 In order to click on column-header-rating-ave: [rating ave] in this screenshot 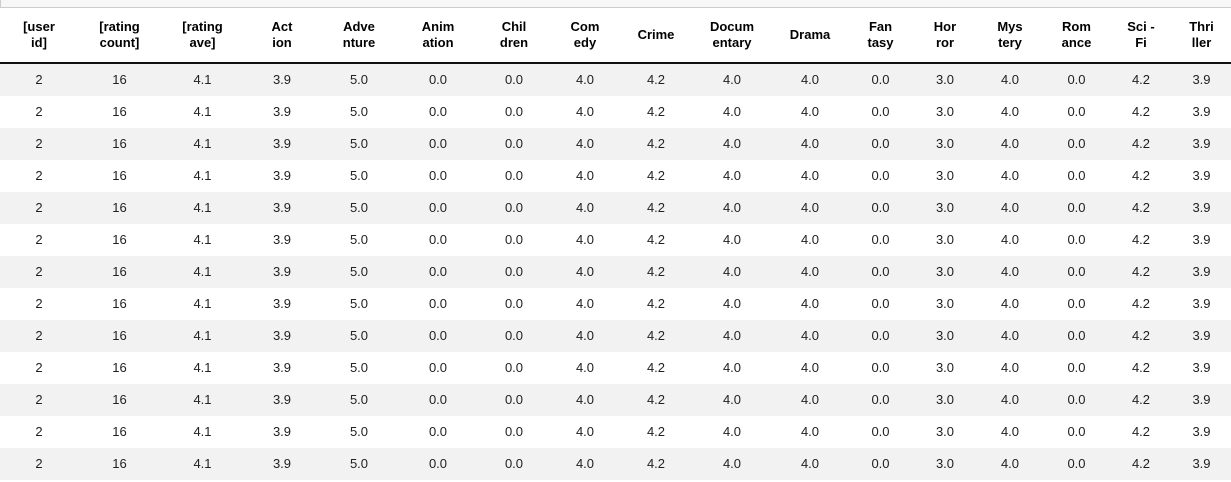, I will do `click(202, 36)`.